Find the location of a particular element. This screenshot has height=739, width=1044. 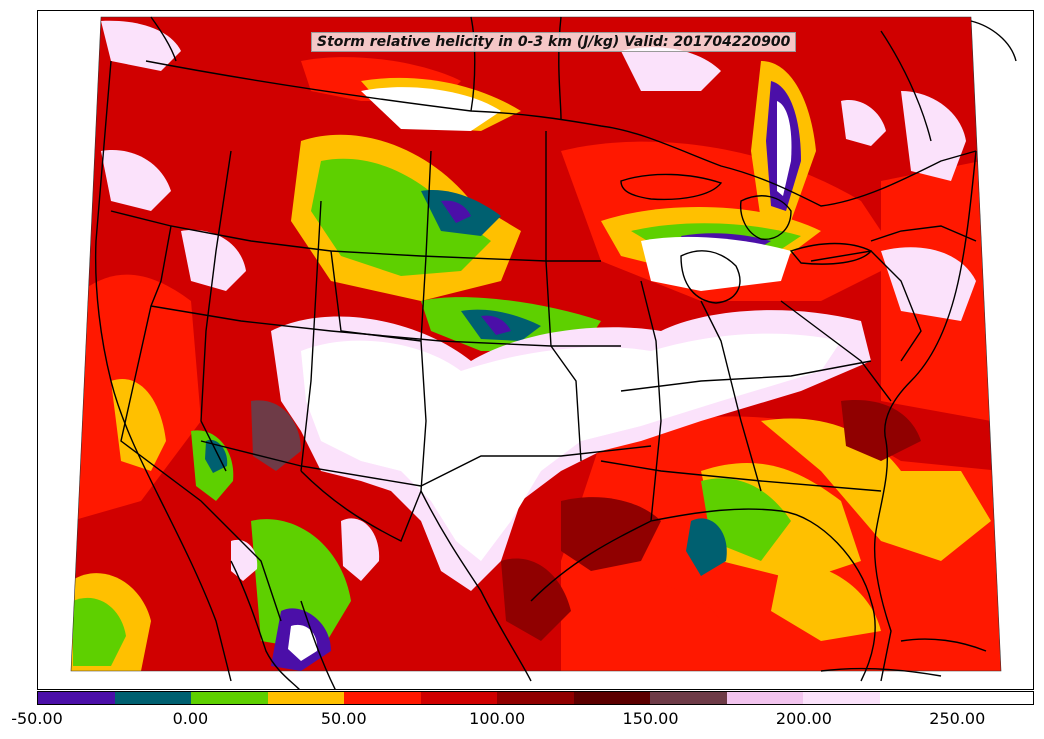

colorbar-tick-label: 50.00 is located at coordinates (343, 718).